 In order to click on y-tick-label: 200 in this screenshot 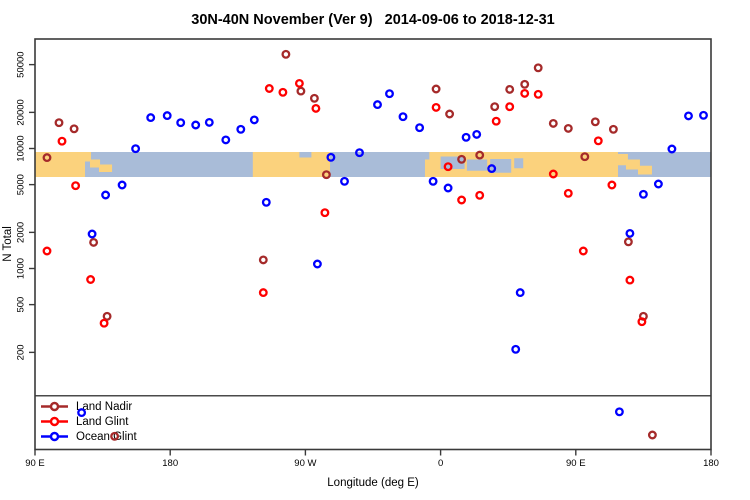, I will do `click(21, 352)`.